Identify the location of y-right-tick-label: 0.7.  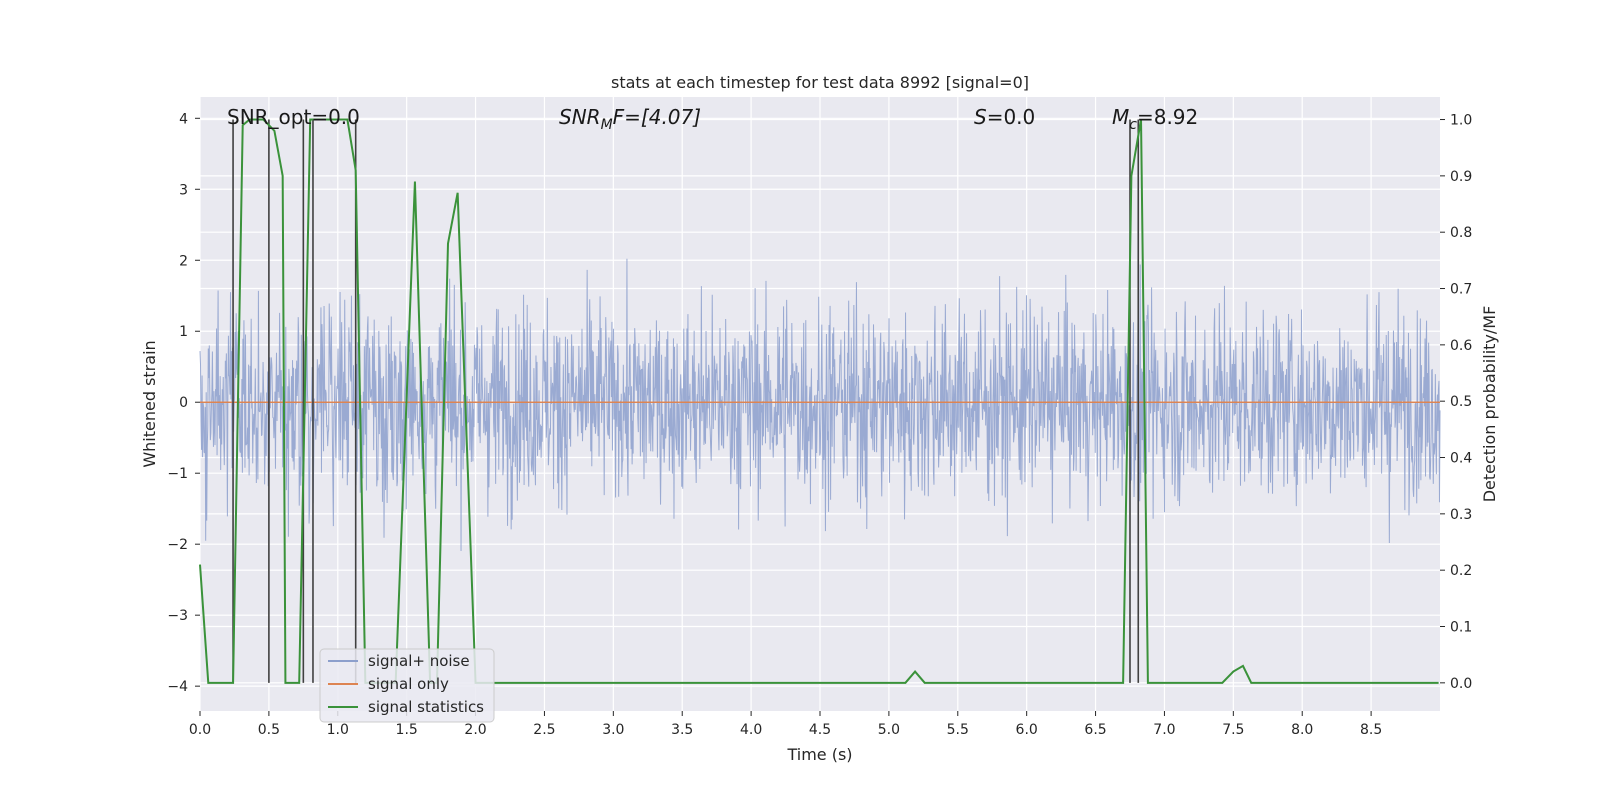
(1461, 290).